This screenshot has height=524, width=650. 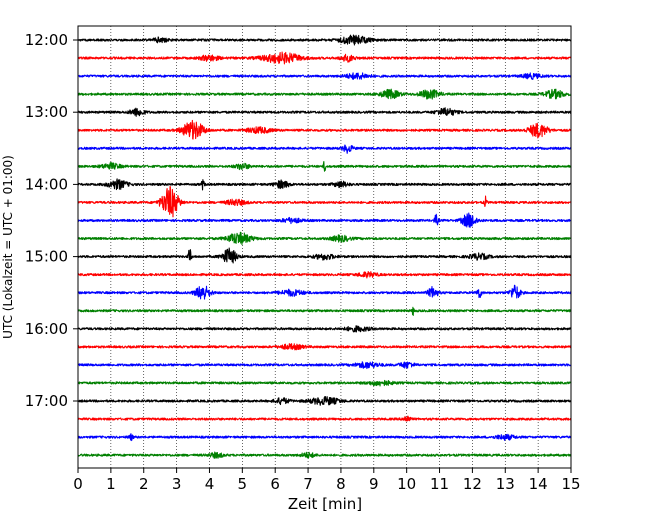 I want to click on x-tick-label: 7, so click(x=308, y=484).